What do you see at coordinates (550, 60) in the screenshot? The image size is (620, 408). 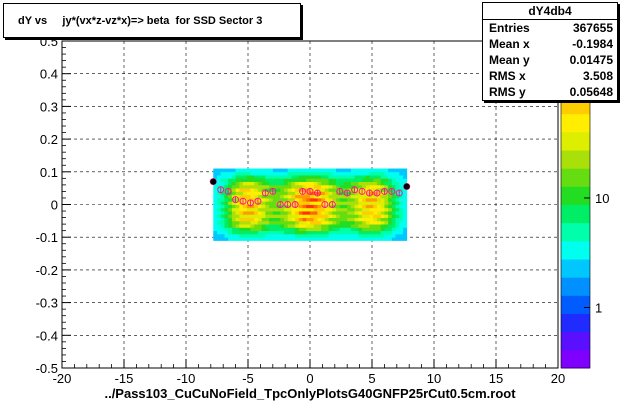 I see `stats-row-mean-y: Mean y 0.01475` at bounding box center [550, 60].